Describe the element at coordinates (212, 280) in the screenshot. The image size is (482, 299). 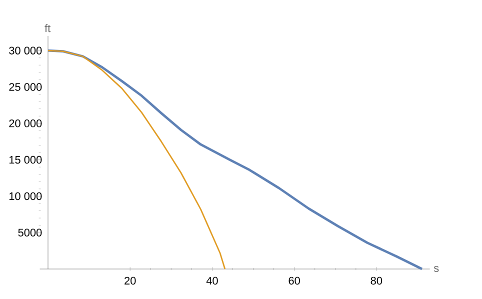
I see `x-tick-label: 40` at that location.